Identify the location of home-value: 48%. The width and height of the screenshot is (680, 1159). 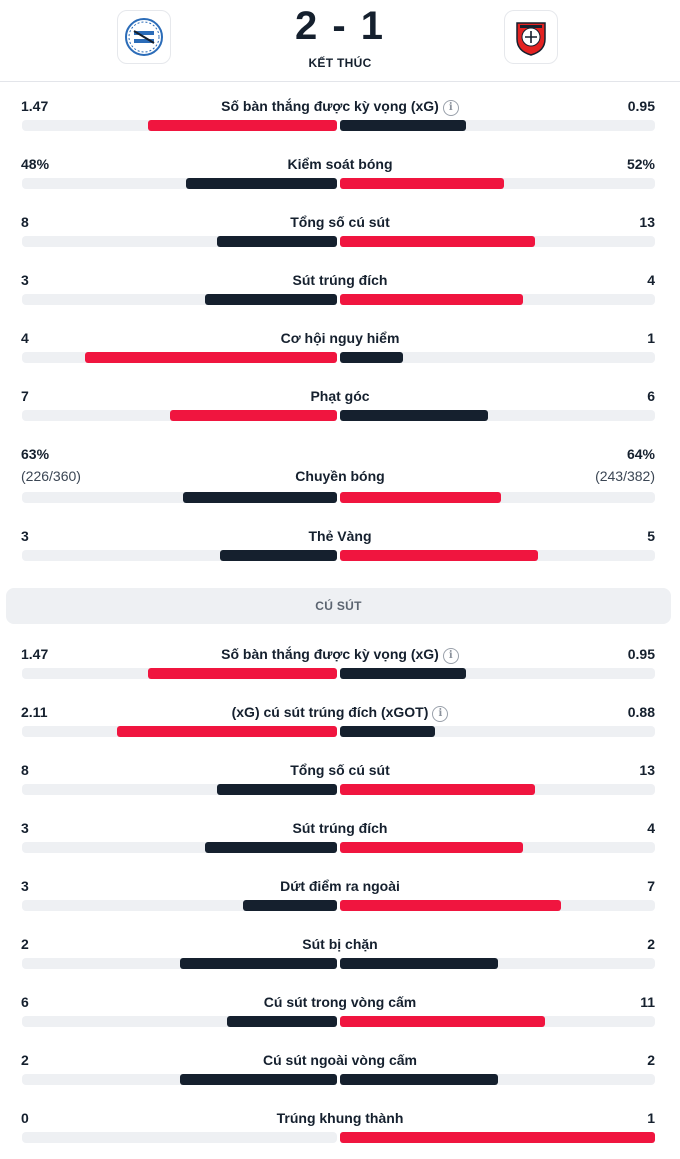
(35, 164).